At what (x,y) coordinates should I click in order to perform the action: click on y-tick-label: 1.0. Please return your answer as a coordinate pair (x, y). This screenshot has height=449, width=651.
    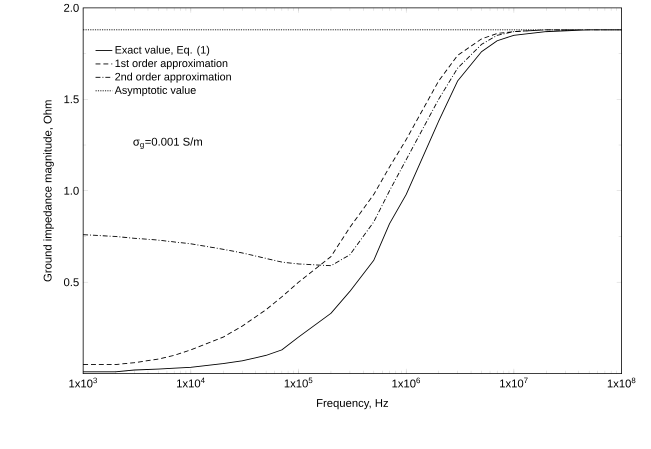
    Looking at the image, I should click on (71, 190).